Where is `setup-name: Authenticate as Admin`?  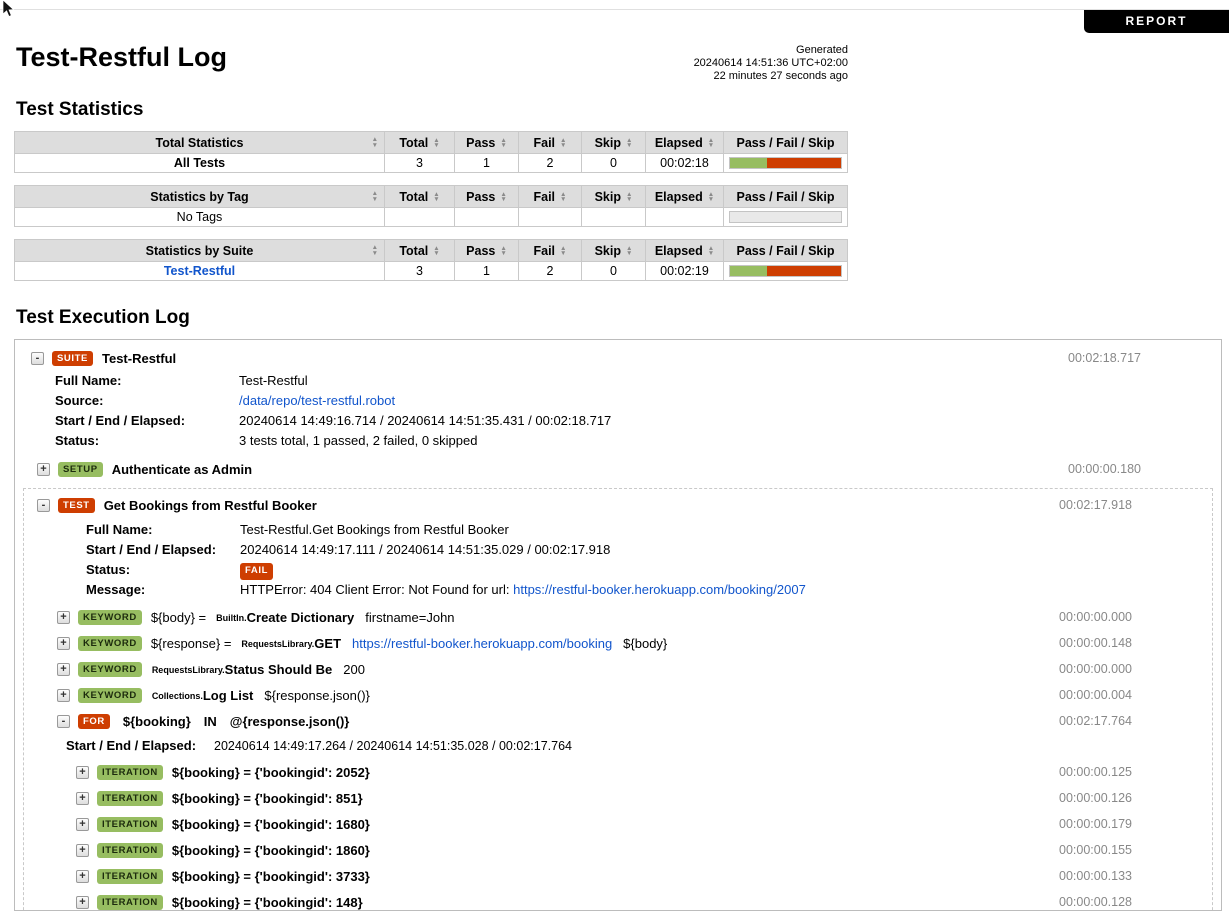 setup-name: Authenticate as Admin is located at coordinates (182, 469).